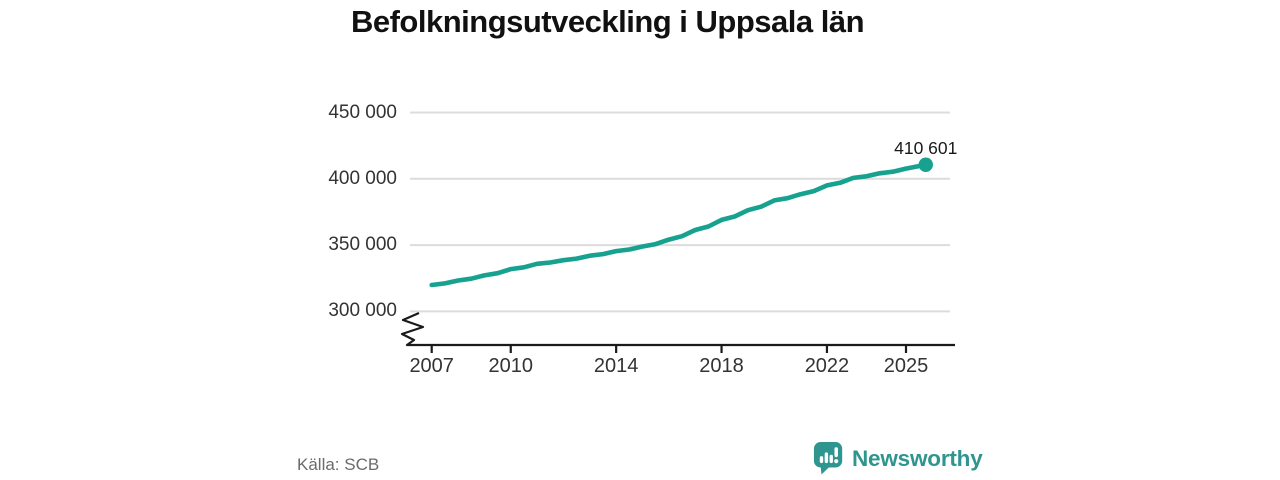  Describe the element at coordinates (362, 178) in the screenshot. I see `y-tick-label: 400 000` at that location.